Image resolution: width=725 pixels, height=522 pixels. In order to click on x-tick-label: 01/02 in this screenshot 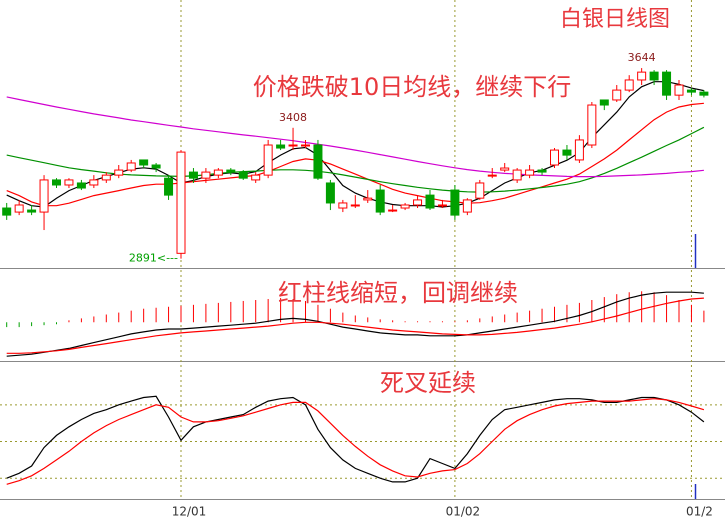, I will do `click(463, 512)`.